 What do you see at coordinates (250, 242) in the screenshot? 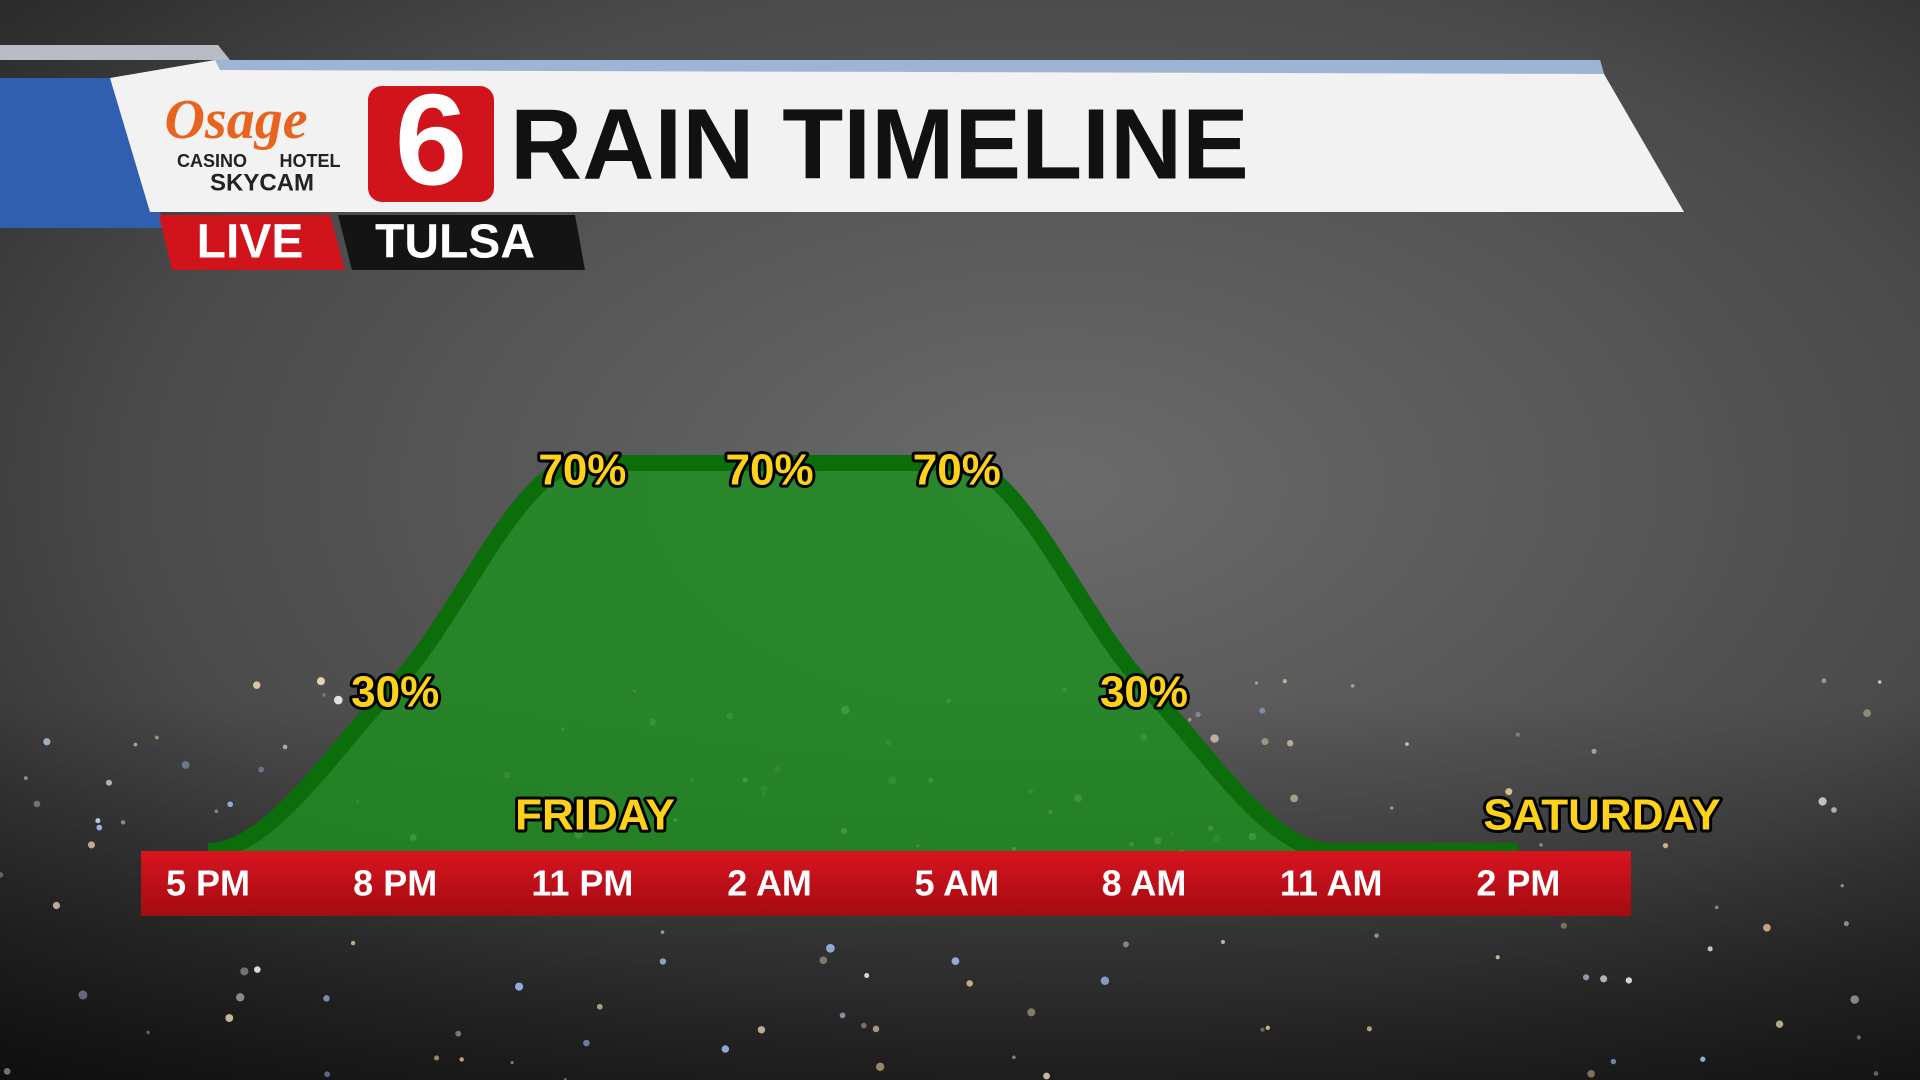
I see `live-label: LIVE` at bounding box center [250, 242].